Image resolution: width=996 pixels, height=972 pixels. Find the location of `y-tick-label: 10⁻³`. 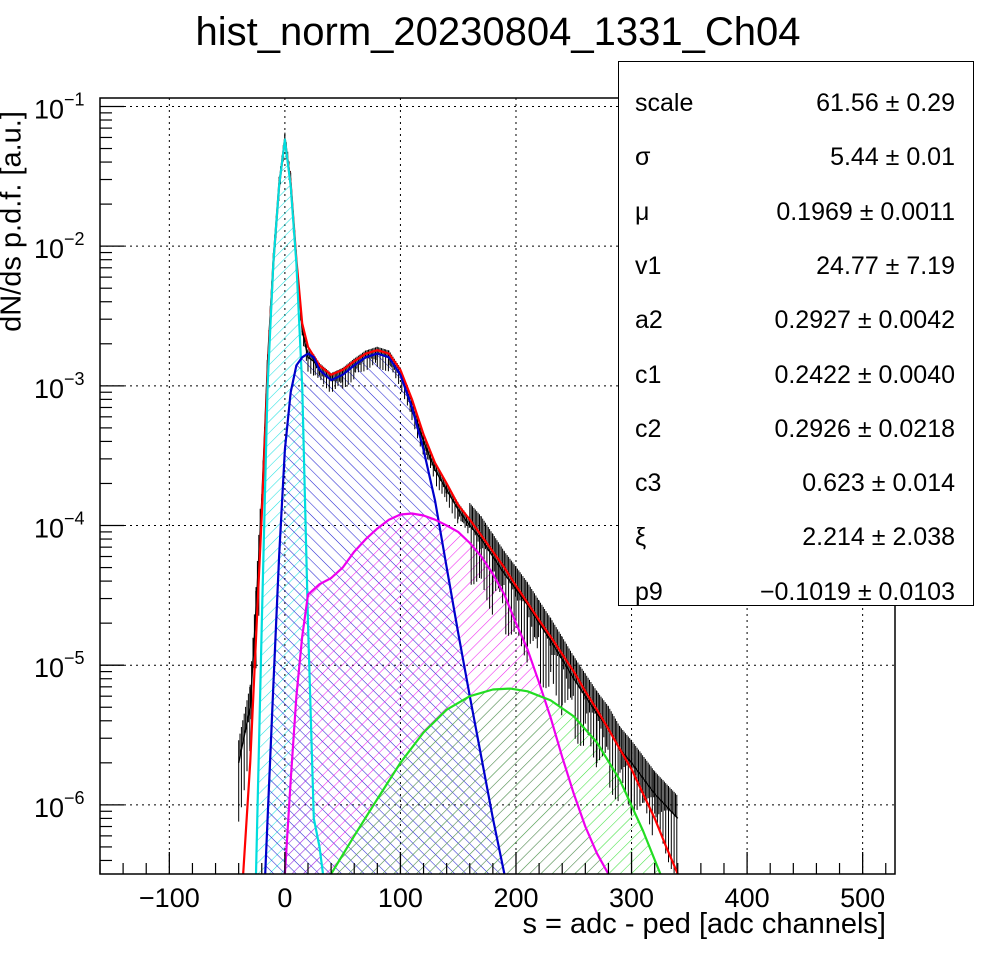

y-tick-label: 10⁻³ is located at coordinates (59, 386).